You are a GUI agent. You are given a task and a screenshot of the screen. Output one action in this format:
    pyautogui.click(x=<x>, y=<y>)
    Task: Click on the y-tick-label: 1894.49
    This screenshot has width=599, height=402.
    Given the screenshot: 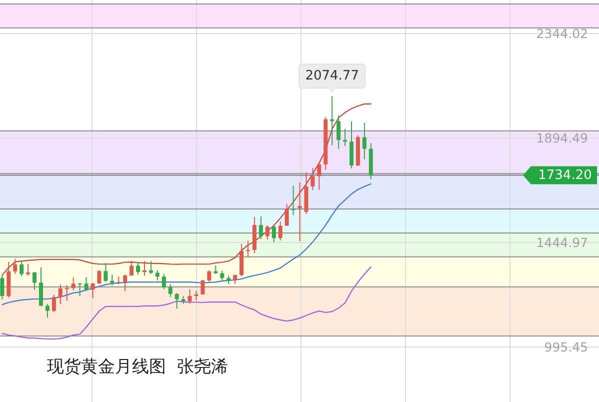 What is the action you would take?
    pyautogui.click(x=562, y=138)
    